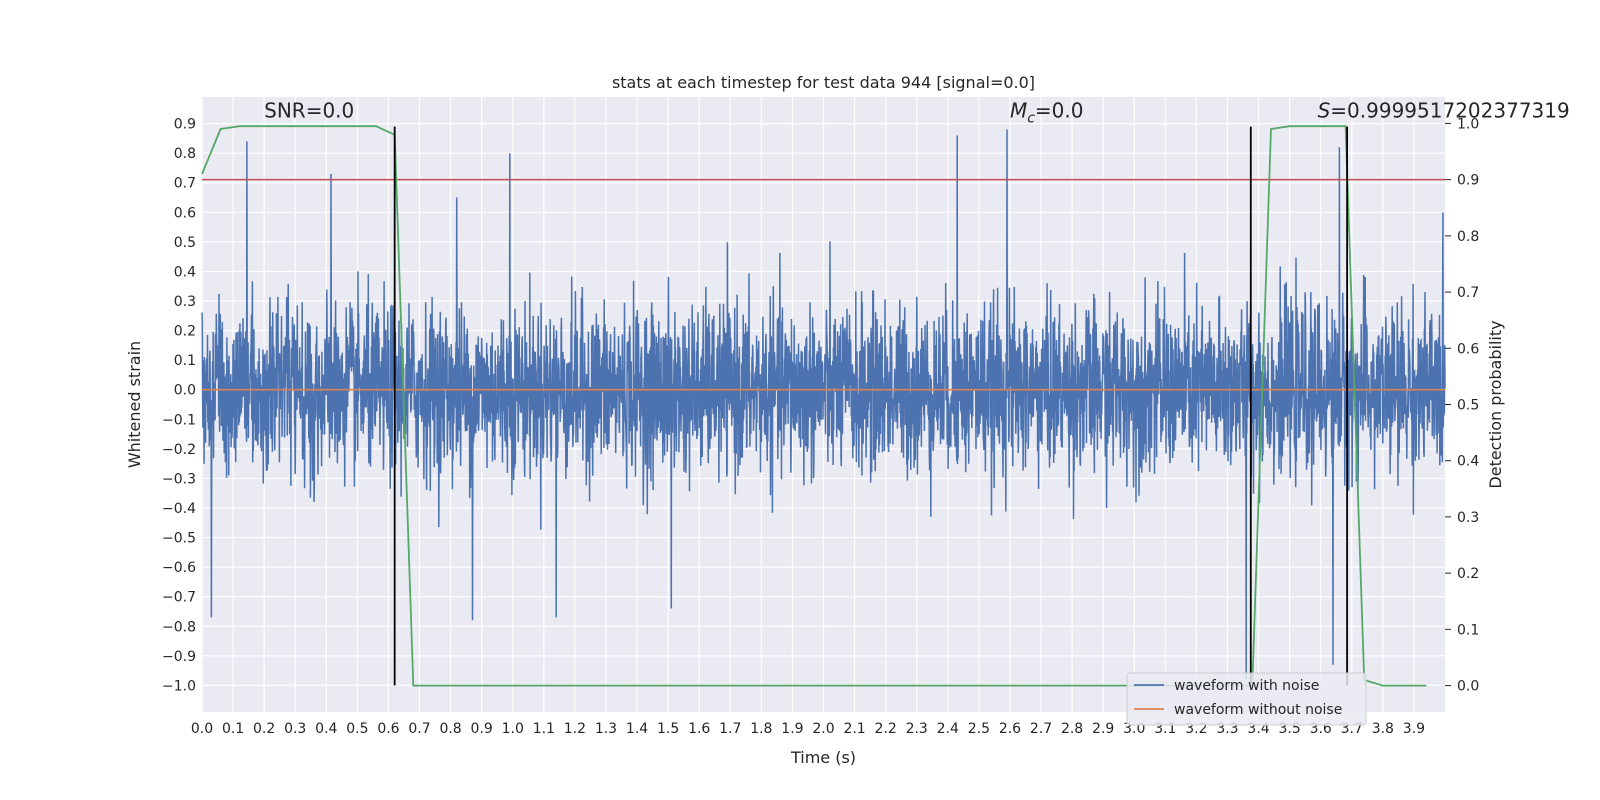 The height and width of the screenshot is (800, 1600). I want to click on y-tick-label-right: 0.1, so click(1468, 630).